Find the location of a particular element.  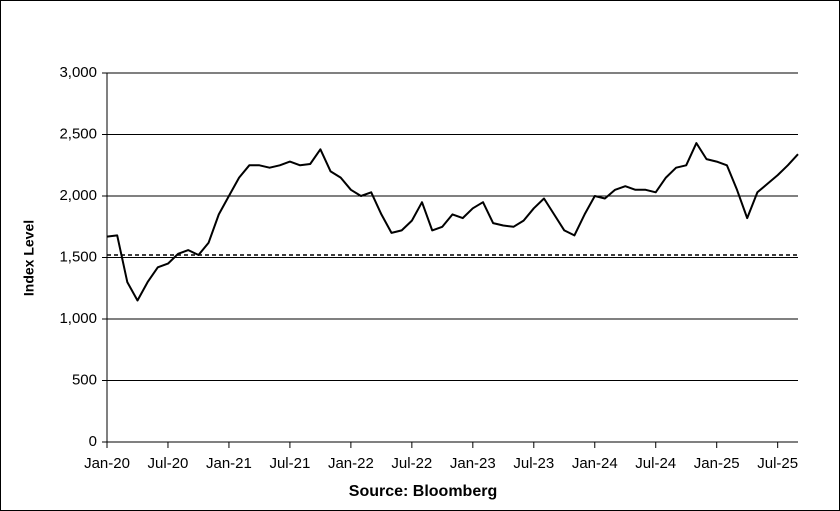

x-axis-label: Source: Bloomberg is located at coordinates (423, 491).